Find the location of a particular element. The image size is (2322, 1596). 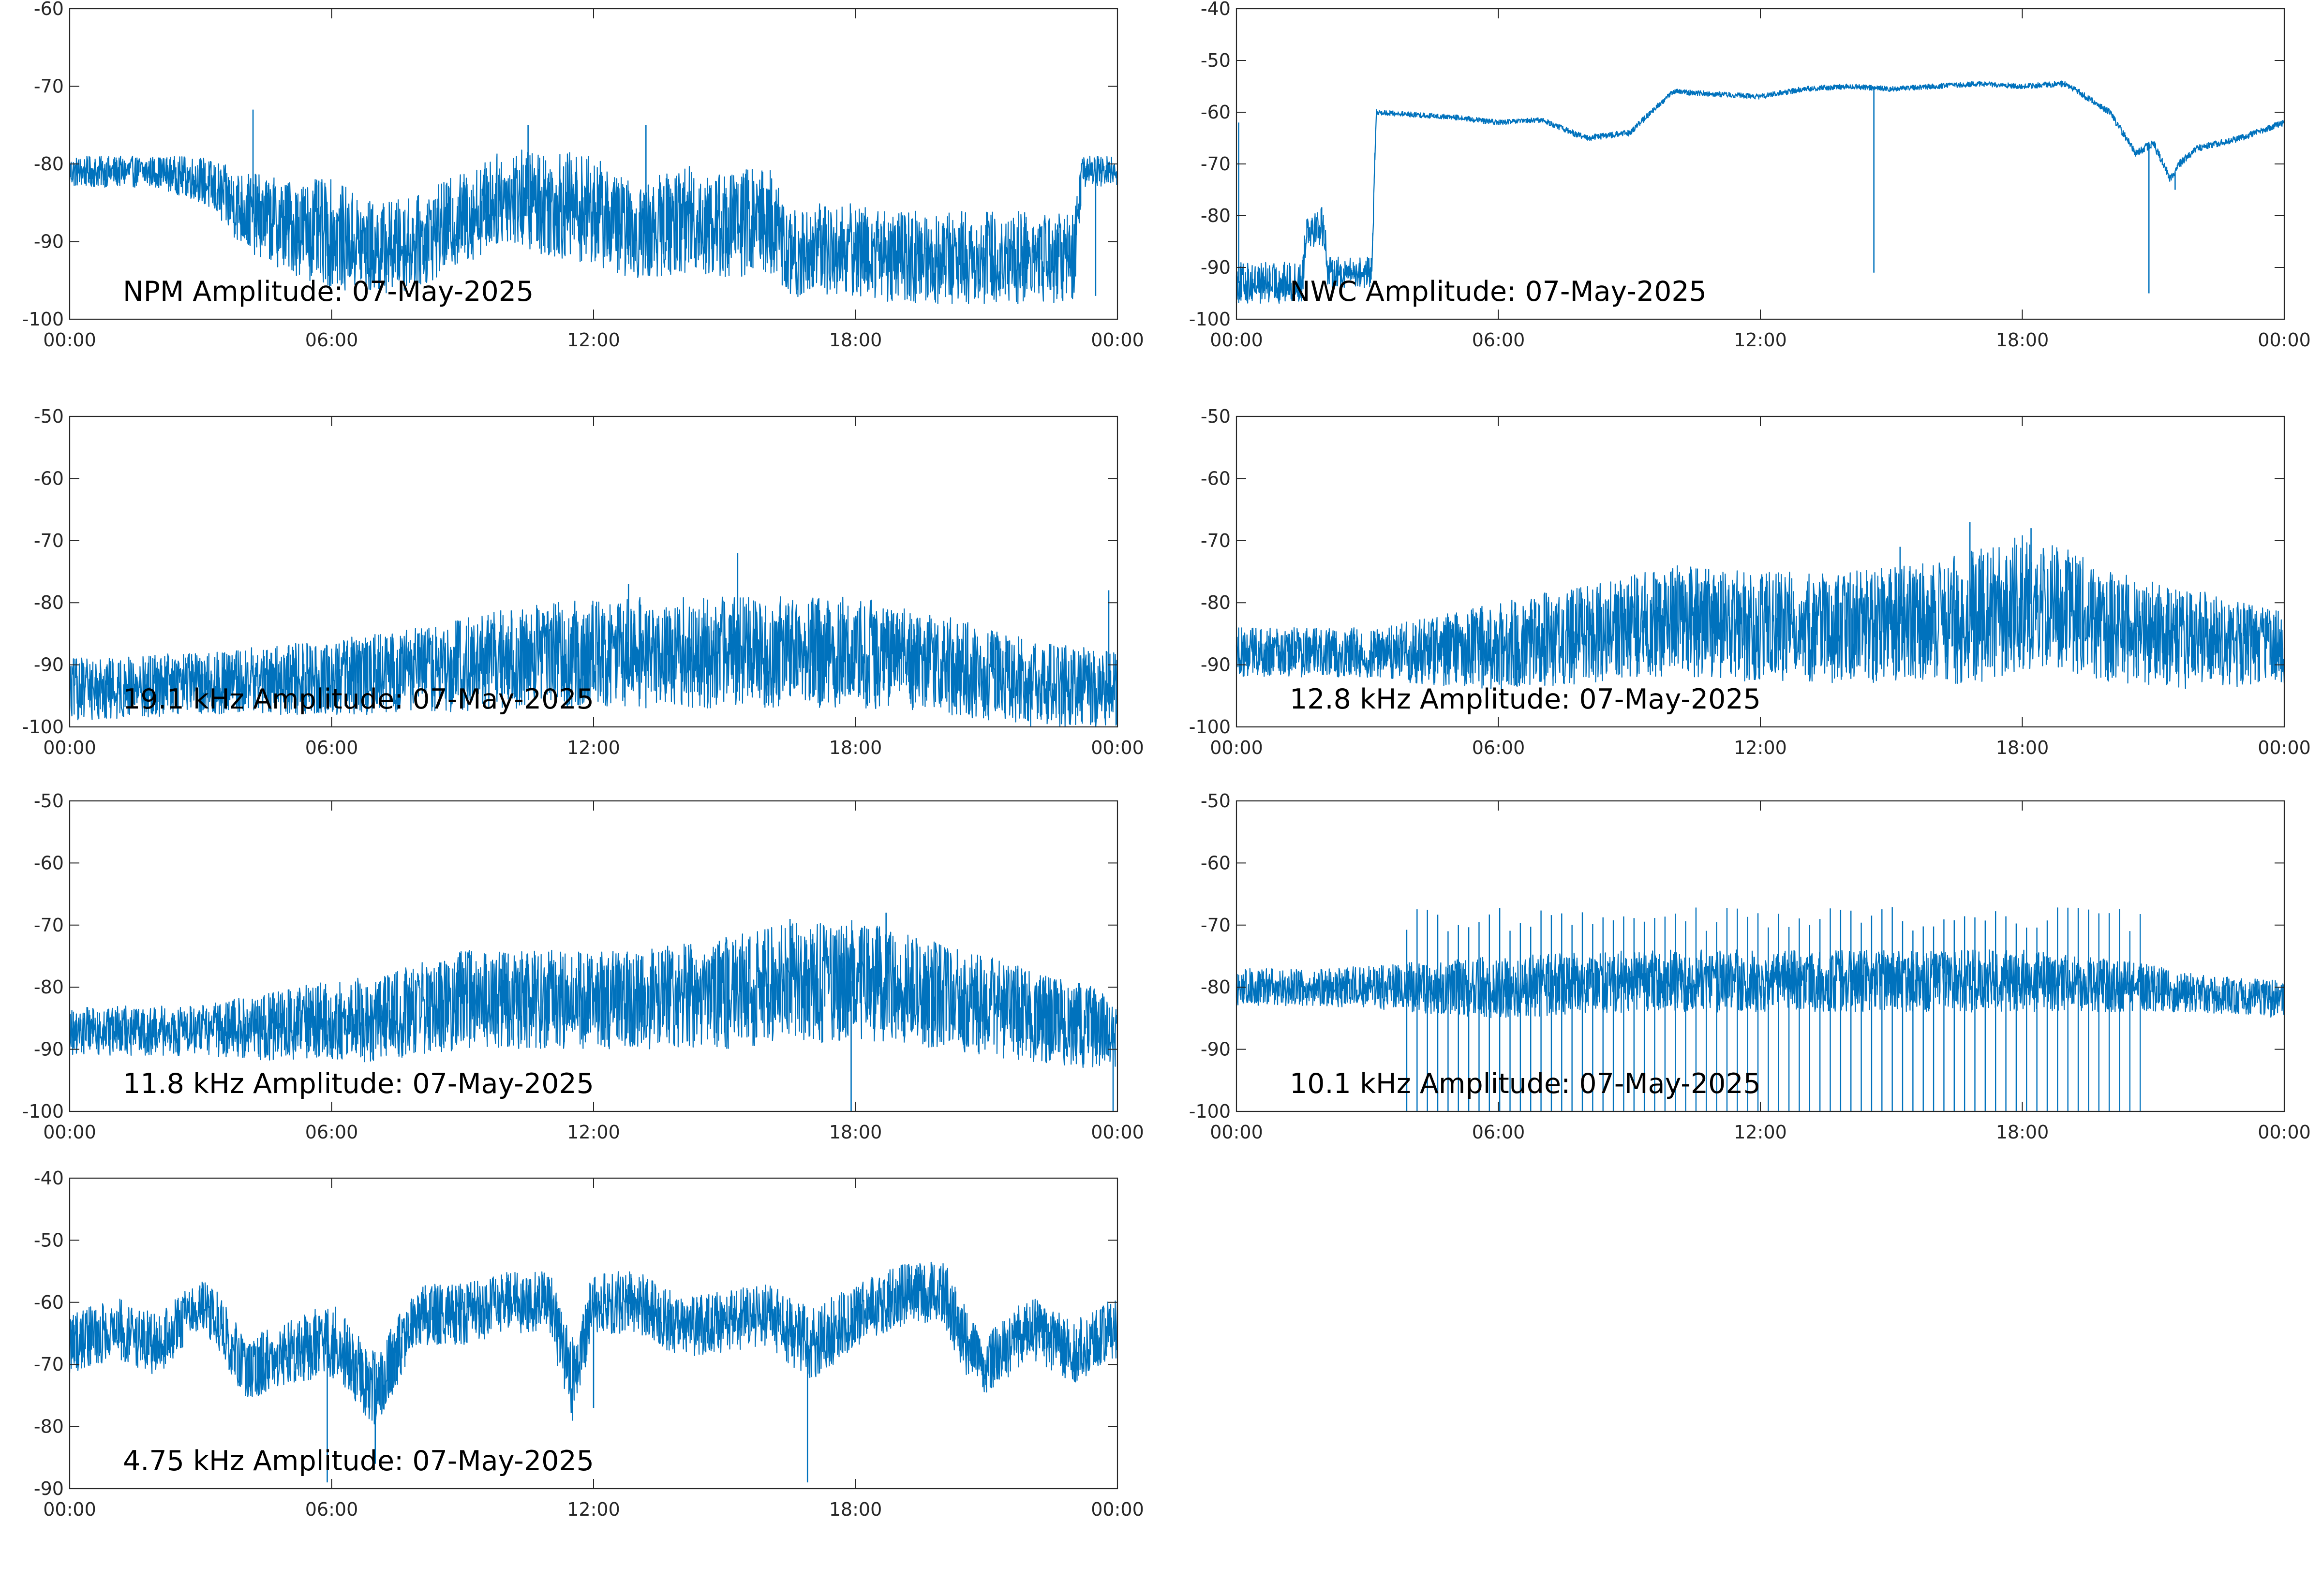

chart-title: 10.1 kHz Amplitude: 07-May-2025 is located at coordinates (1525, 1084).